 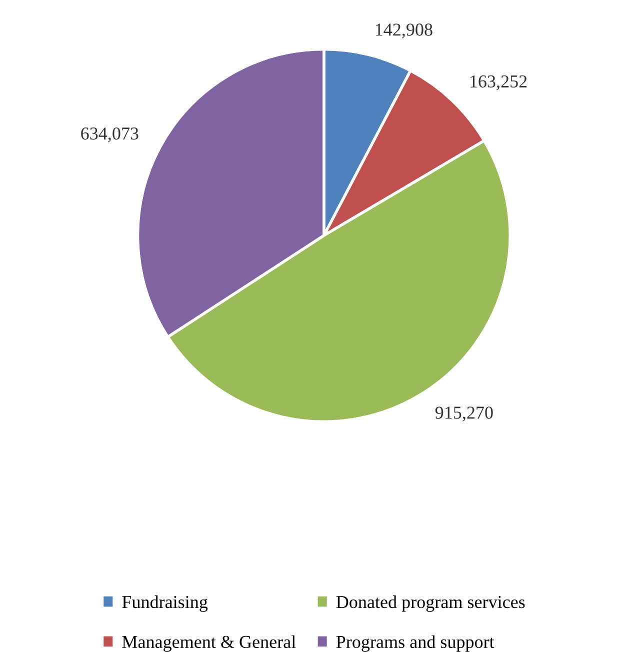 What do you see at coordinates (498, 82) in the screenshot?
I see `data-label: 163,252` at bounding box center [498, 82].